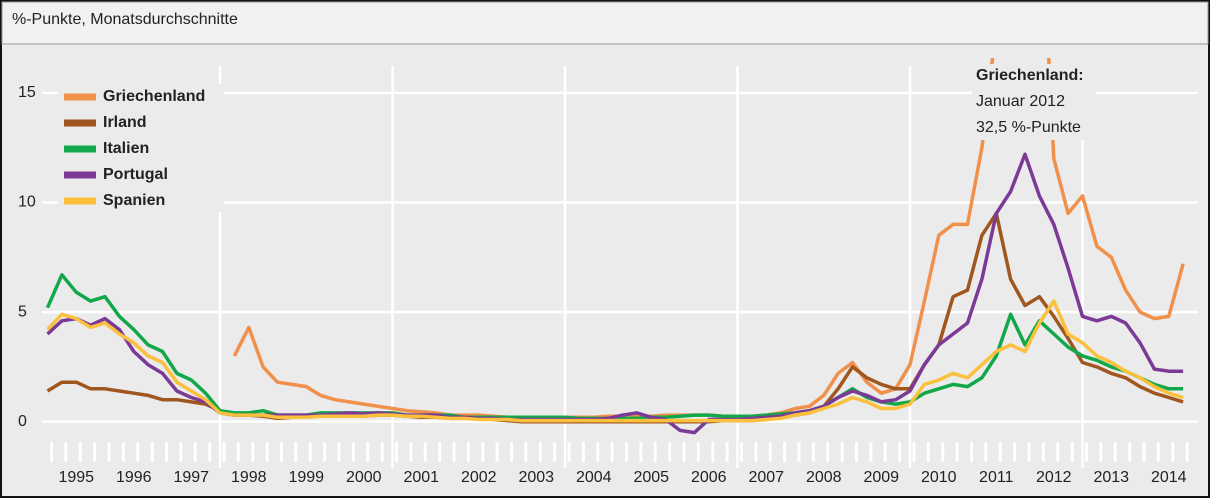 The width and height of the screenshot is (1210, 503). What do you see at coordinates (709, 477) in the screenshot?
I see `x-tick-label: 2006` at bounding box center [709, 477].